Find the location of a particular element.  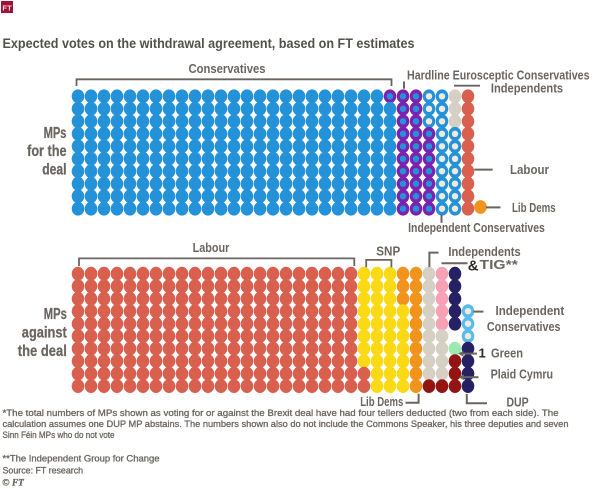

svg-text: for the is located at coordinates (47, 151).